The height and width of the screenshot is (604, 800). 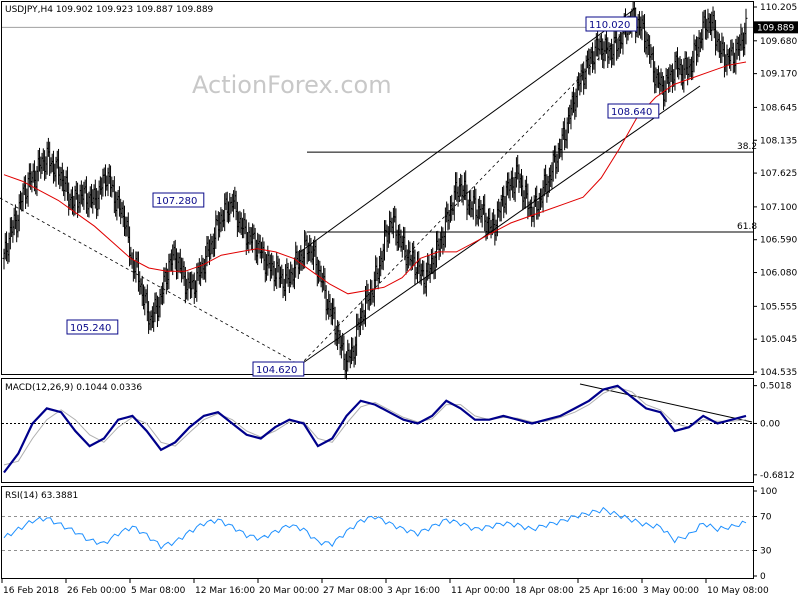 What do you see at coordinates (747, 147) in the screenshot?
I see `fib-level-label: 38.2` at bounding box center [747, 147].